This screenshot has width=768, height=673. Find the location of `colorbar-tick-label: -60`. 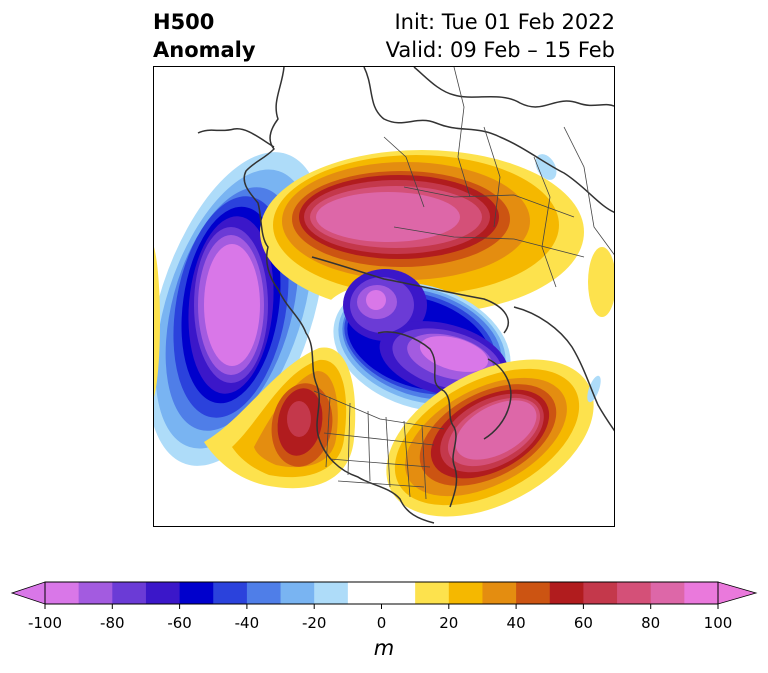

colorbar-tick-label: -60 is located at coordinates (179, 623).